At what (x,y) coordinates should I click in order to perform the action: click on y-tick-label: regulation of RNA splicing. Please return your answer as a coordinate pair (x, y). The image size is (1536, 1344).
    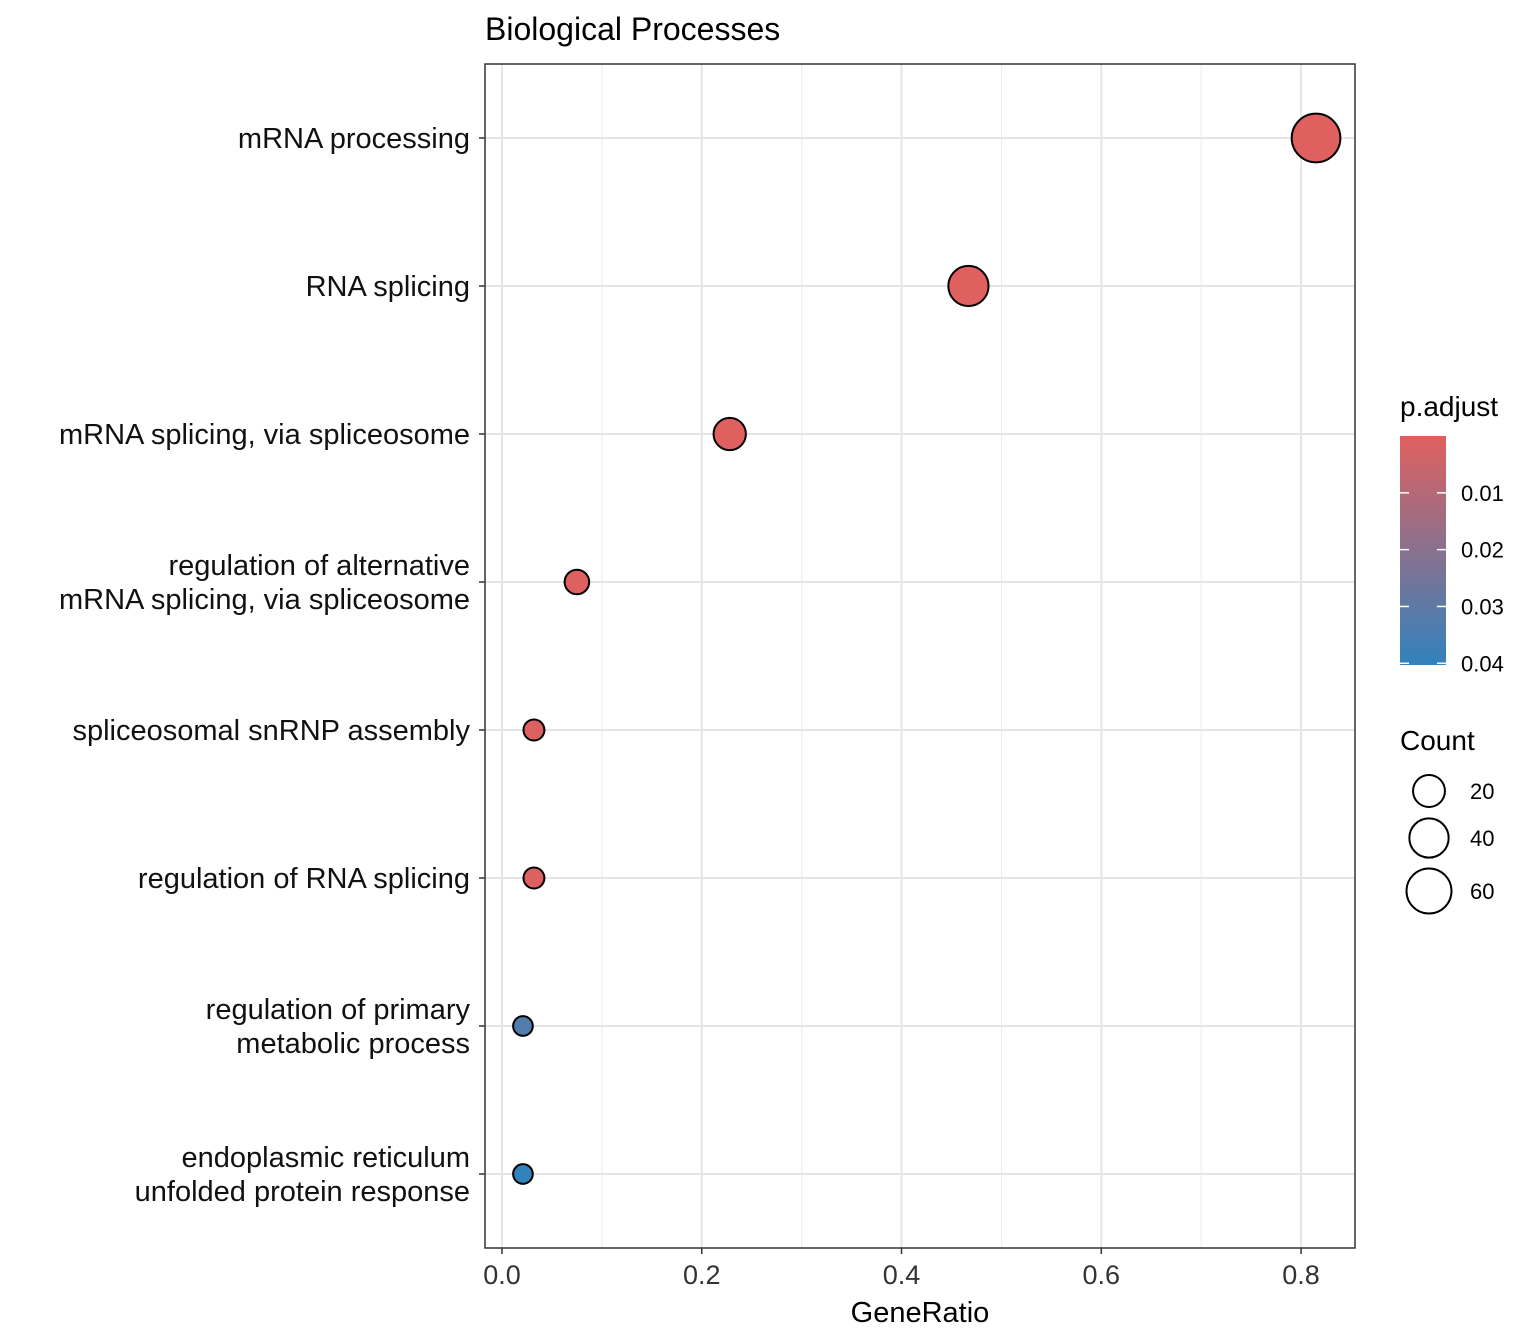
    Looking at the image, I should click on (304, 879).